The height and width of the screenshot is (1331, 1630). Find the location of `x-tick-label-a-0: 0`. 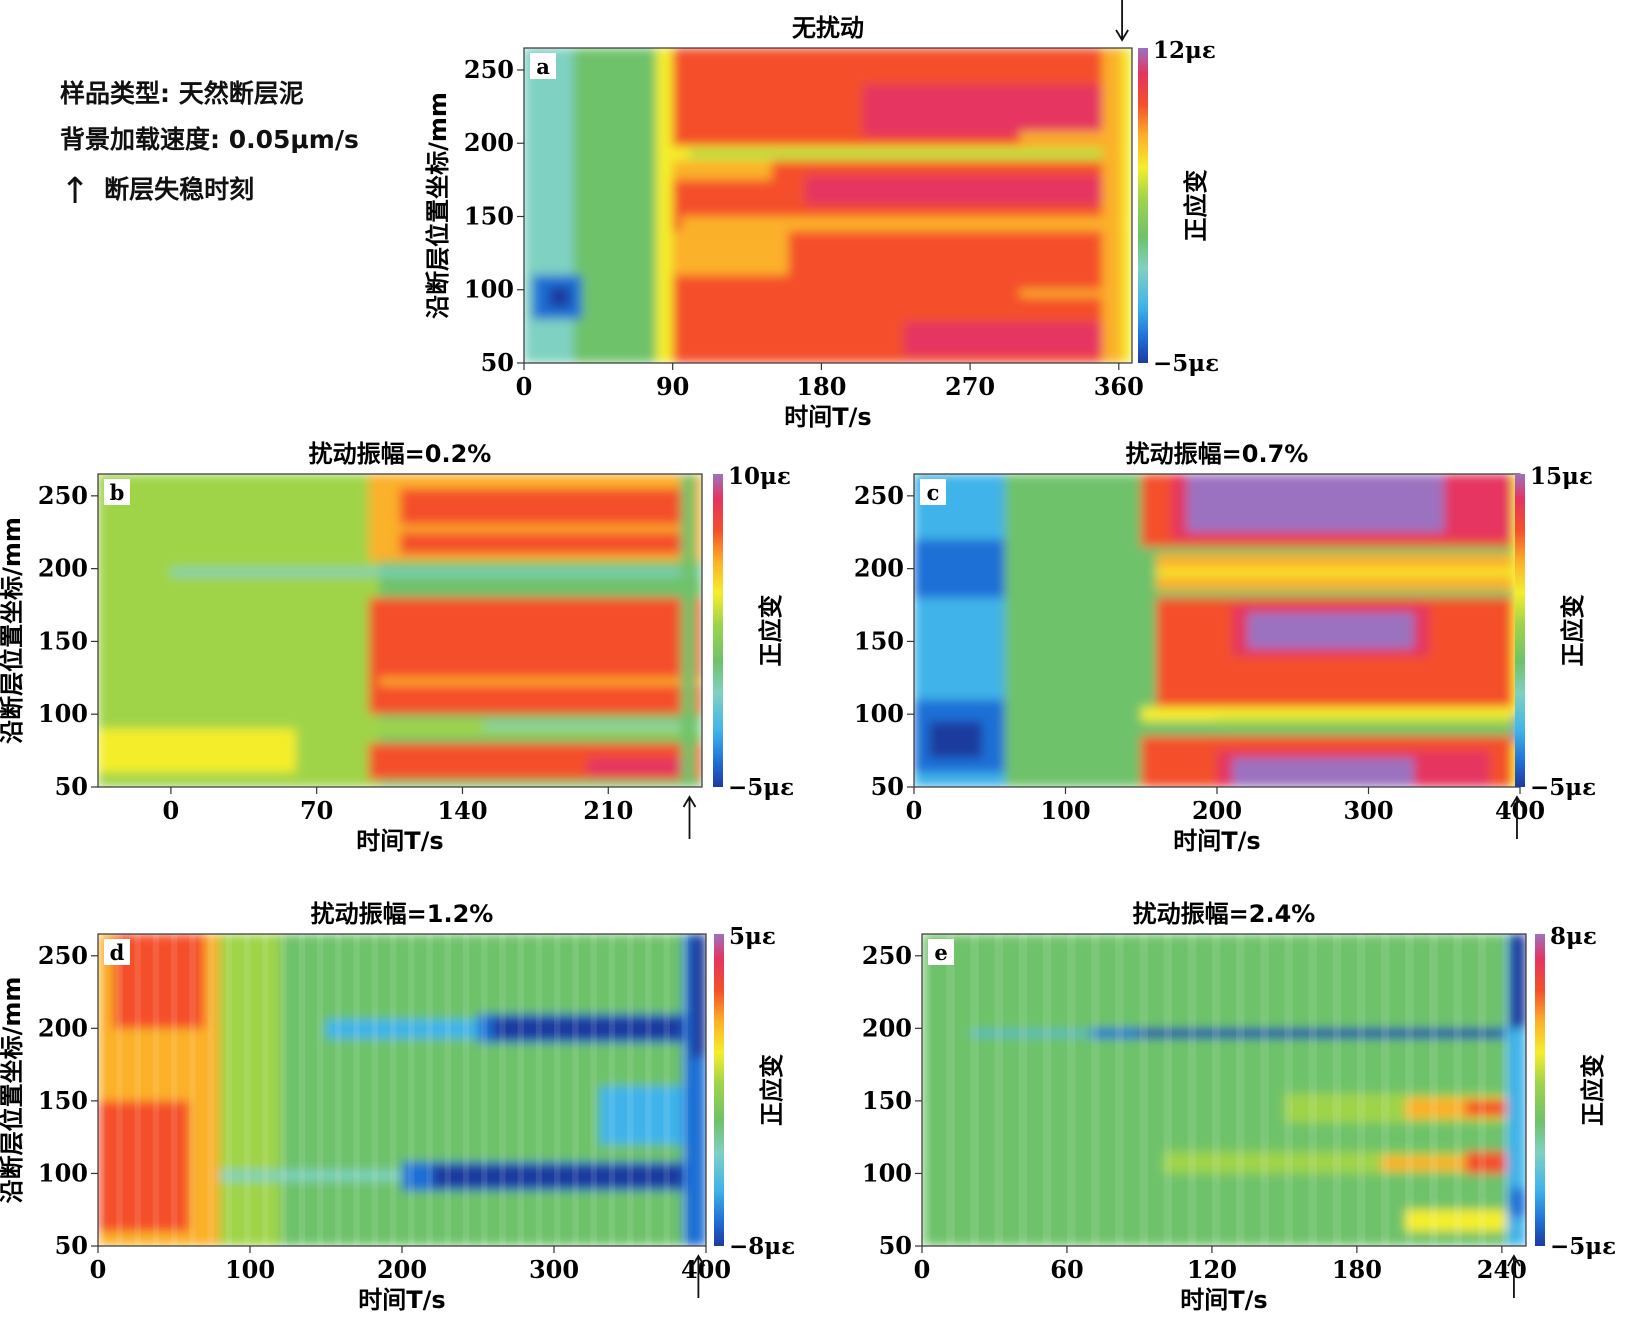

x-tick-label-a-0: 0 is located at coordinates (524, 386).